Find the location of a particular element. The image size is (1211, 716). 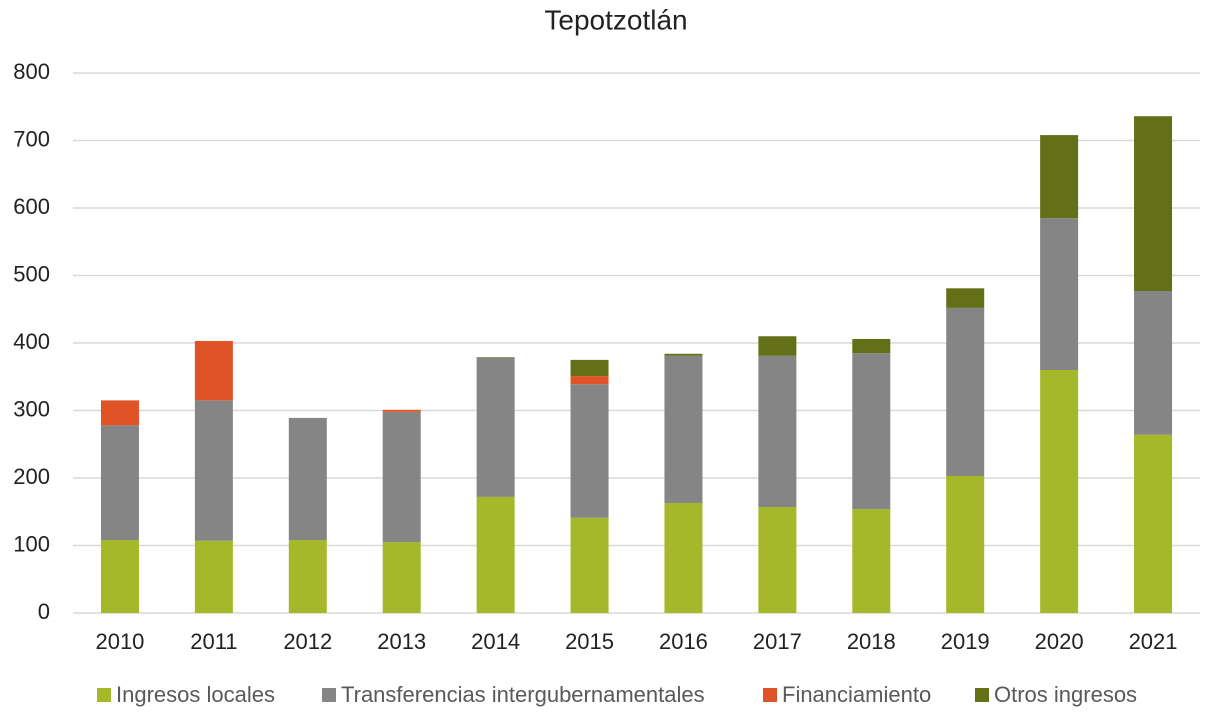

x-tick-label: 2016 is located at coordinates (683, 641).